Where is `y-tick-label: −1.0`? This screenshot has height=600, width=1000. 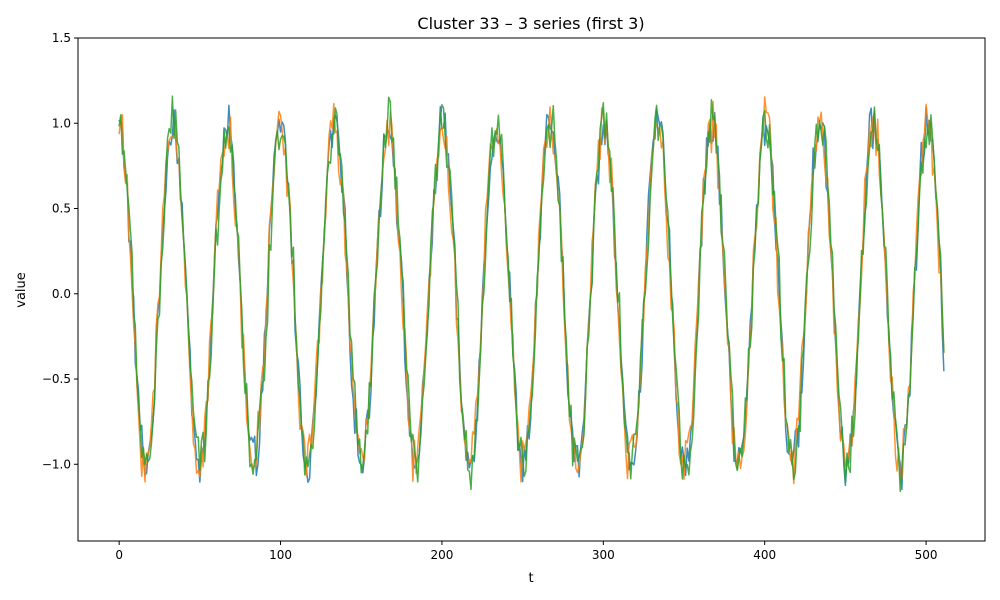 y-tick-label: −1.0 is located at coordinates (56, 464).